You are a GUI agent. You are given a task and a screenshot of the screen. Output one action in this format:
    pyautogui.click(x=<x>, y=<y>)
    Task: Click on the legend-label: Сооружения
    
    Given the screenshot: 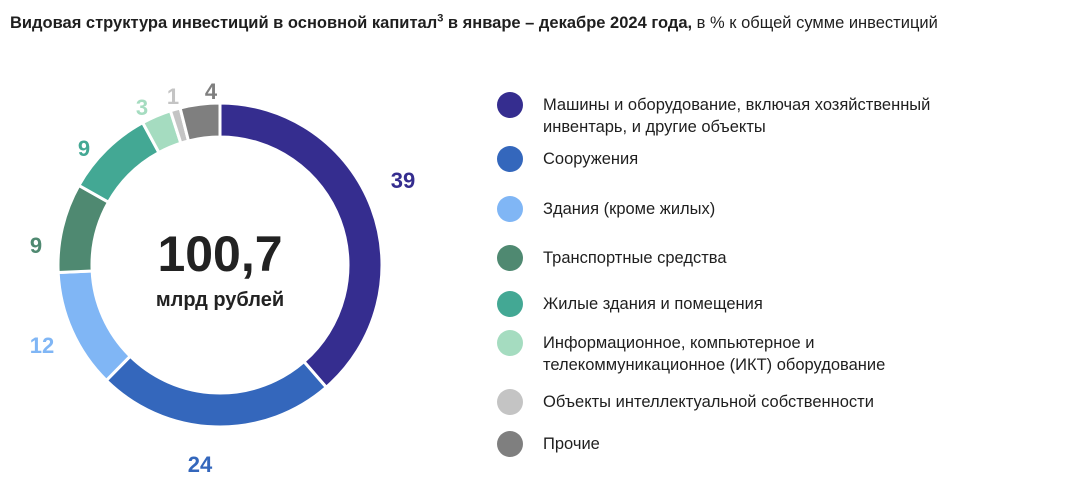 What is the action you would take?
    pyautogui.click(x=591, y=159)
    